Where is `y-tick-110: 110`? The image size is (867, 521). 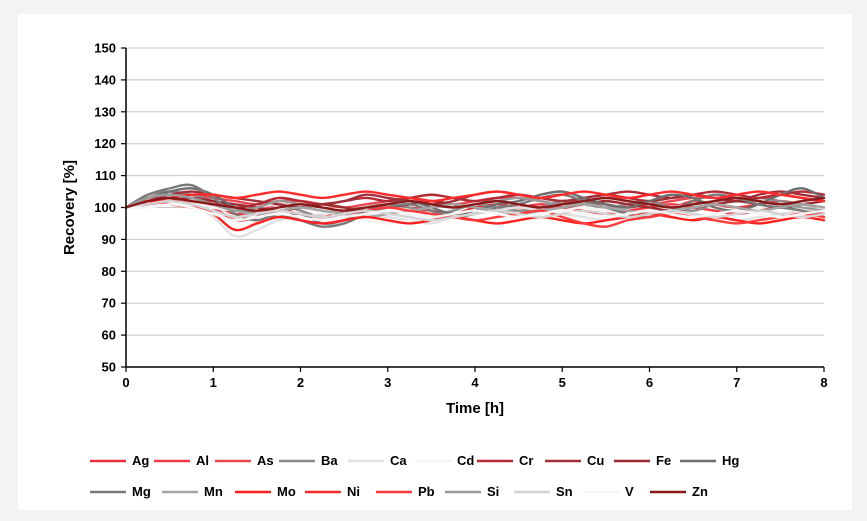 y-tick-110: 110 is located at coordinates (105, 175).